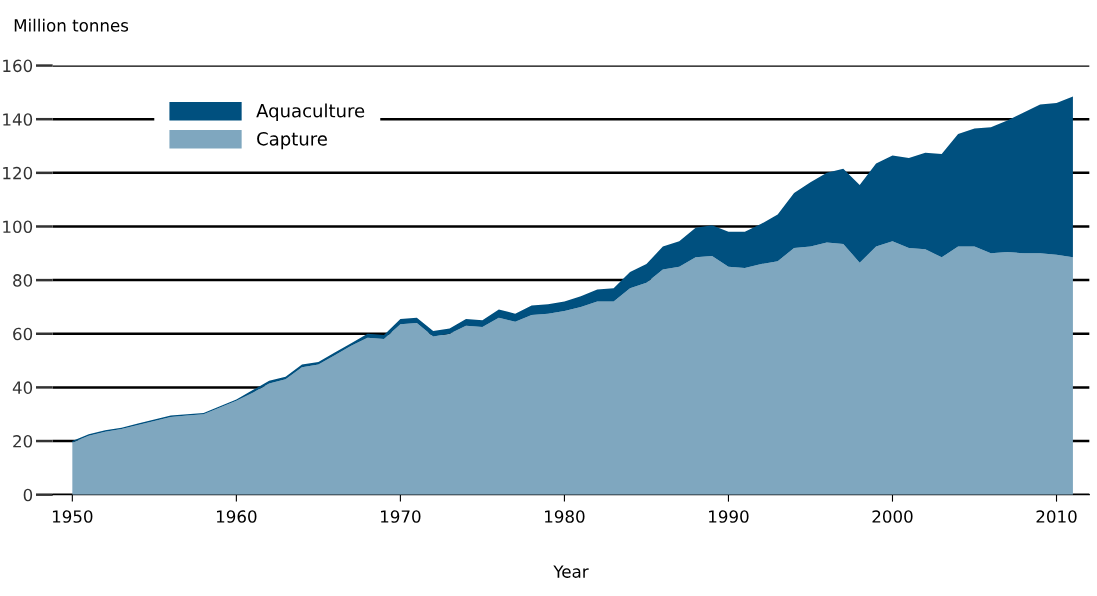 This screenshot has height=596, width=1097. What do you see at coordinates (236, 516) in the screenshot?
I see `x-tick-label: 1960` at bounding box center [236, 516].